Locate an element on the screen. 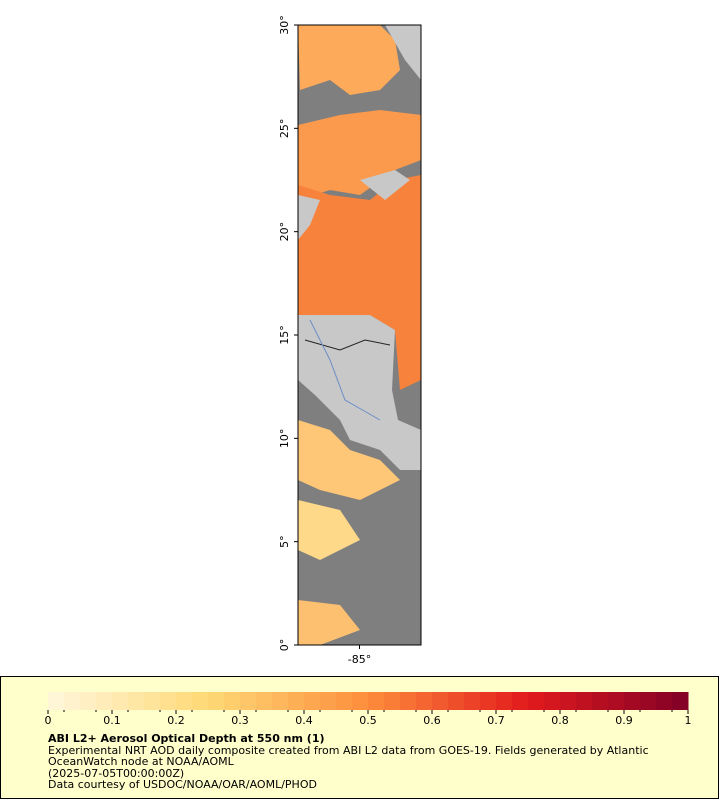  colorbar-tick-label: 0.2 is located at coordinates (176, 720).